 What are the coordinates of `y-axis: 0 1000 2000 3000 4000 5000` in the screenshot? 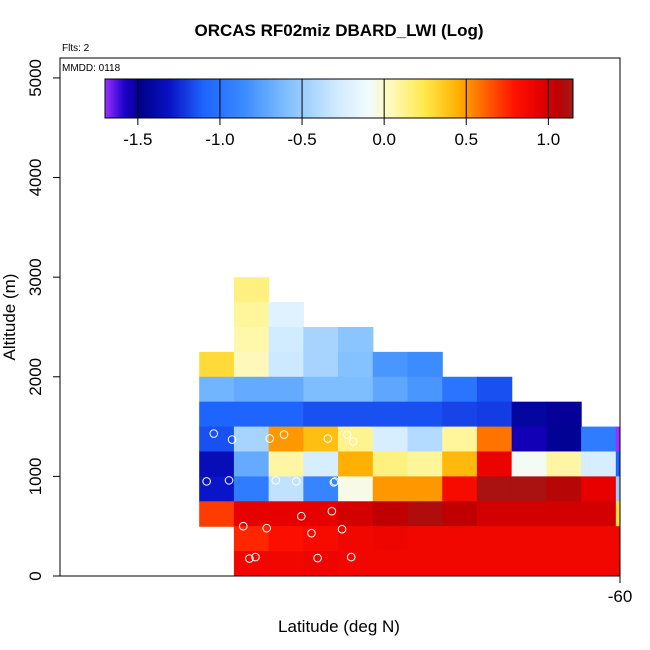 It's located at (43, 320).